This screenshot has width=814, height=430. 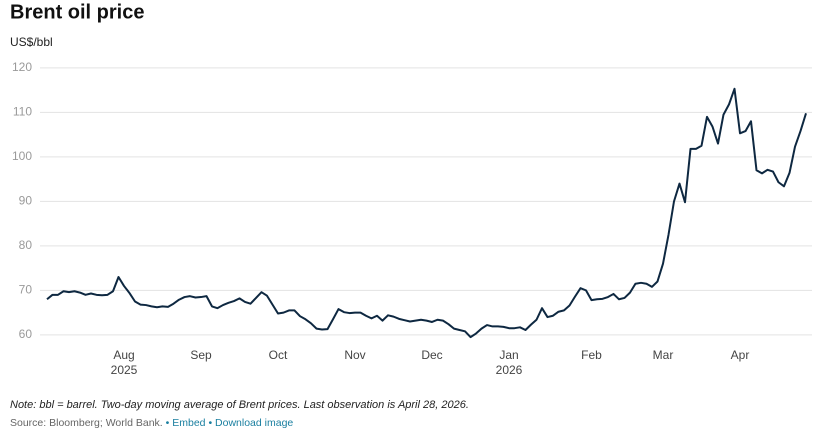 What do you see at coordinates (186, 423) in the screenshot?
I see `embed-link: Embed` at bounding box center [186, 423].